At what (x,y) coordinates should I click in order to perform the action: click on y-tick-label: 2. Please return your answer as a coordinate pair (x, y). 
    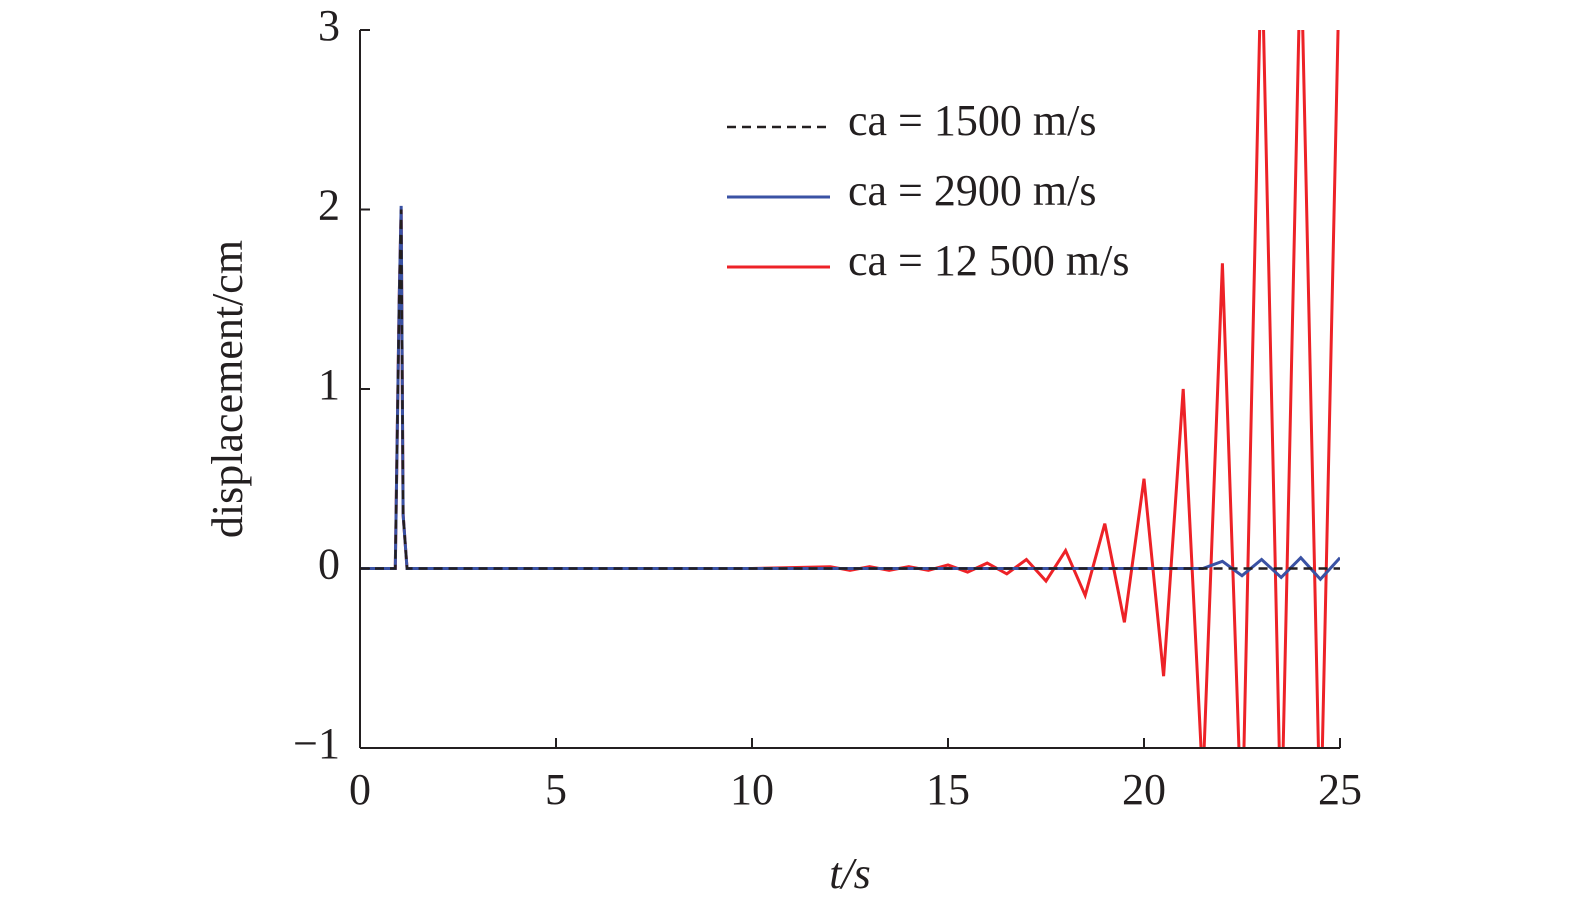
    Looking at the image, I should click on (329, 205).